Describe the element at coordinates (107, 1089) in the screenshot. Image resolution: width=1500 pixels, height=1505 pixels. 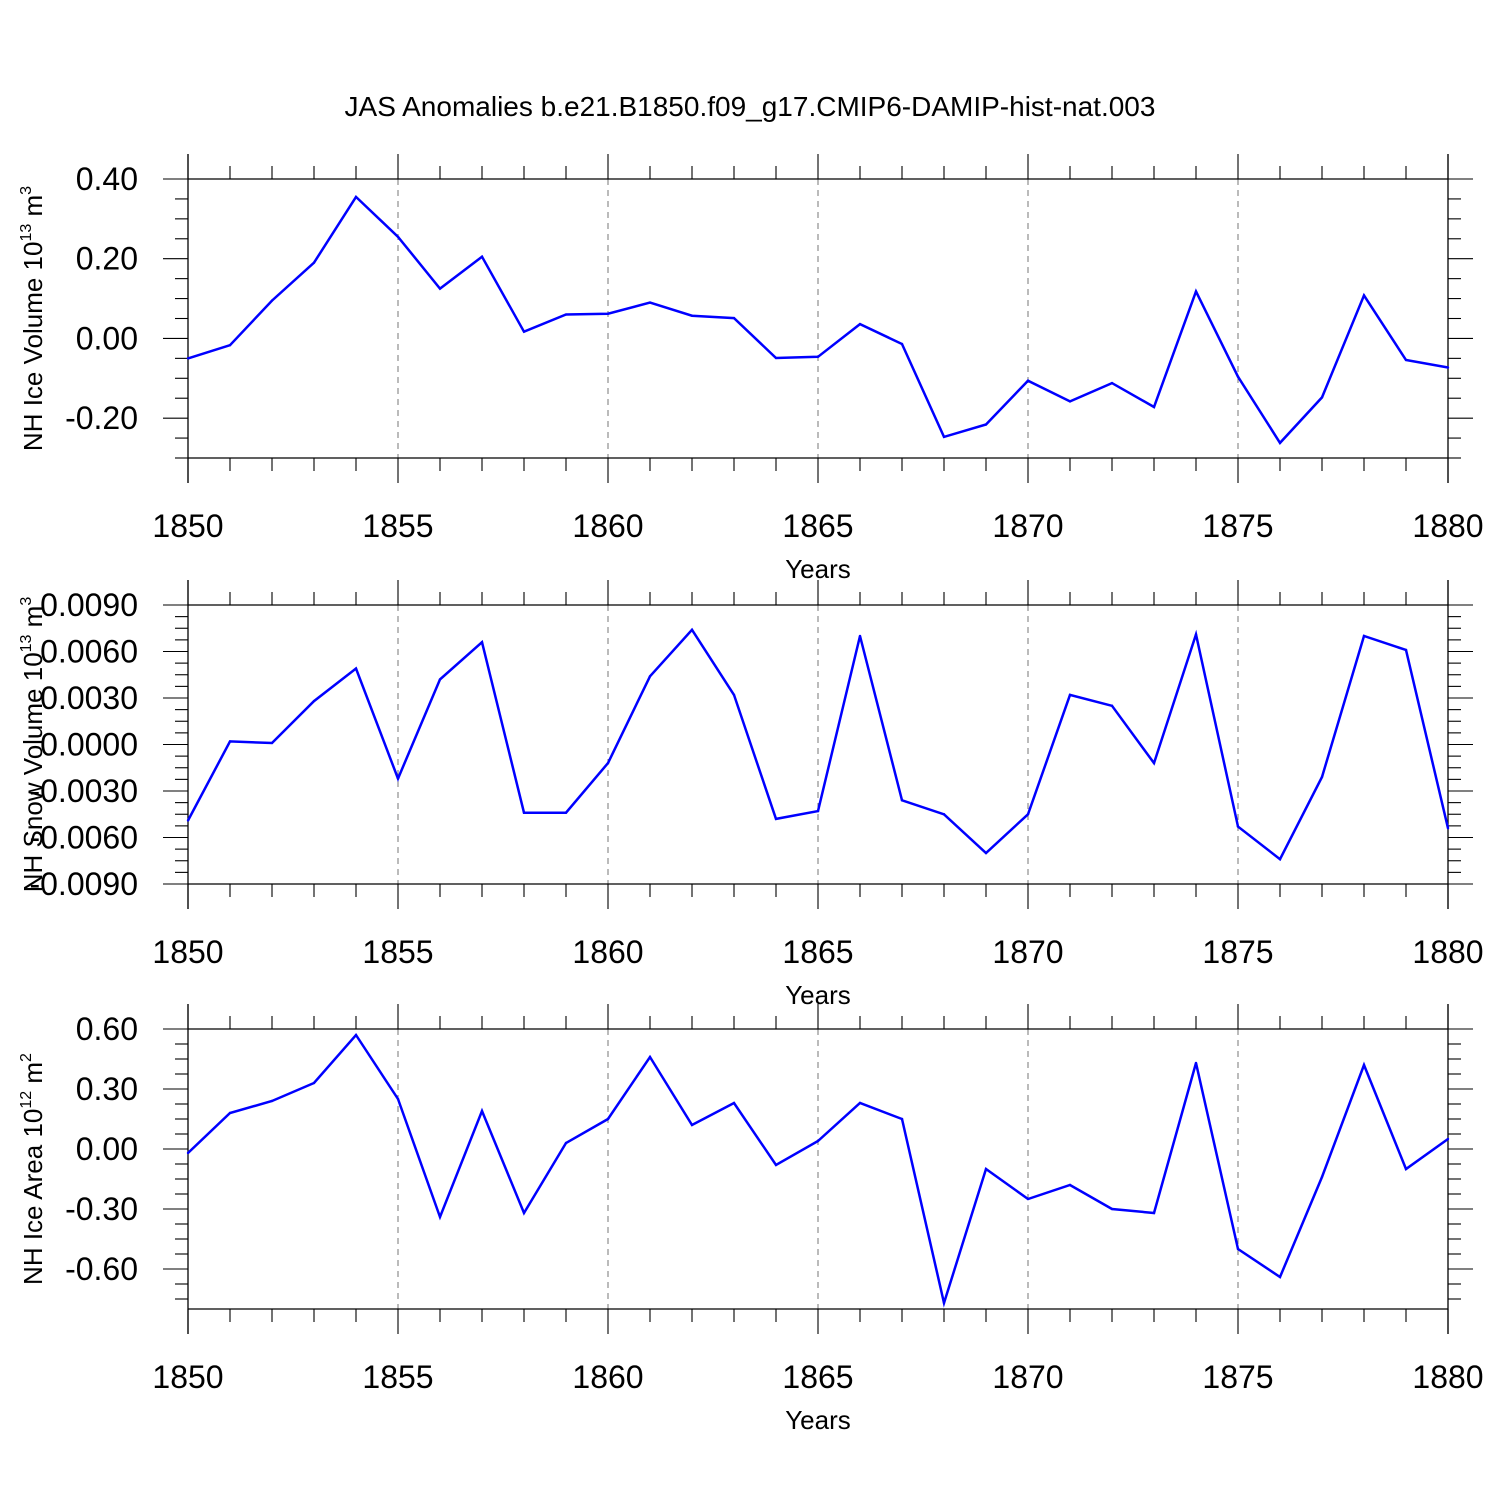
I see `y-tick-label: 0.30` at that location.